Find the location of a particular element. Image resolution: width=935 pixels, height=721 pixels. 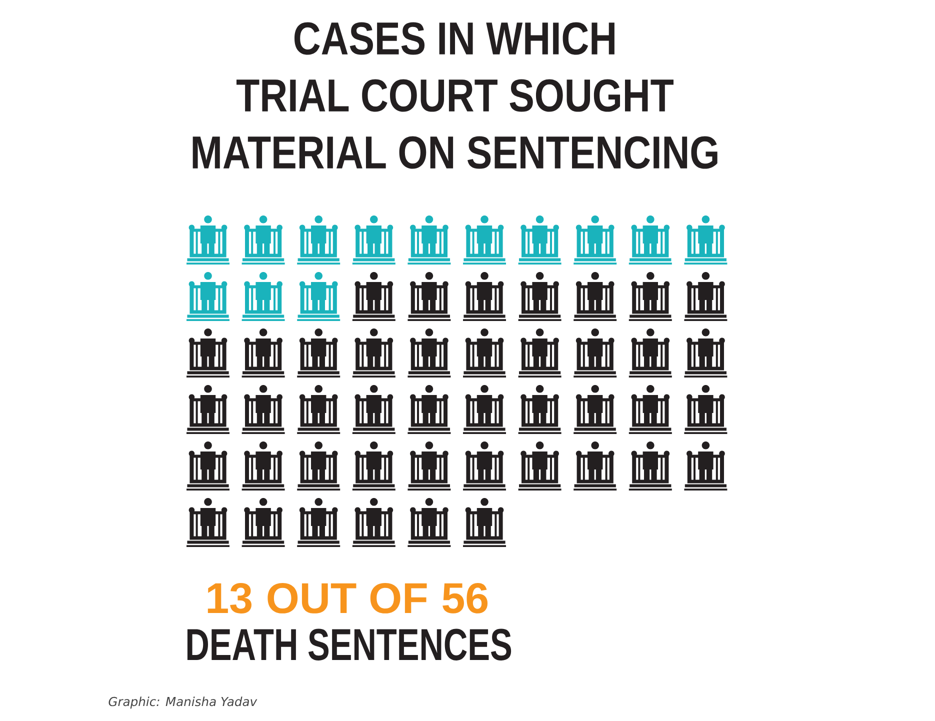

text: DEATH SENTENCES is located at coordinates (349, 644).